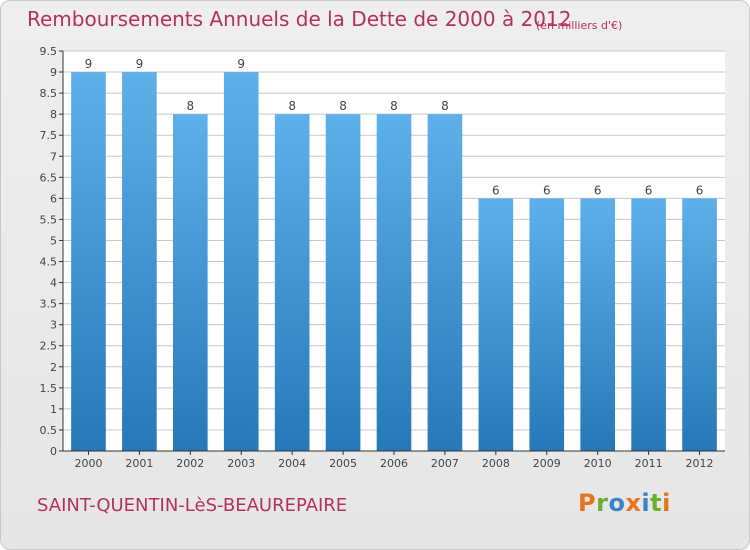  I want to click on chart-unit-note: (en milliers d'€), so click(579, 25).